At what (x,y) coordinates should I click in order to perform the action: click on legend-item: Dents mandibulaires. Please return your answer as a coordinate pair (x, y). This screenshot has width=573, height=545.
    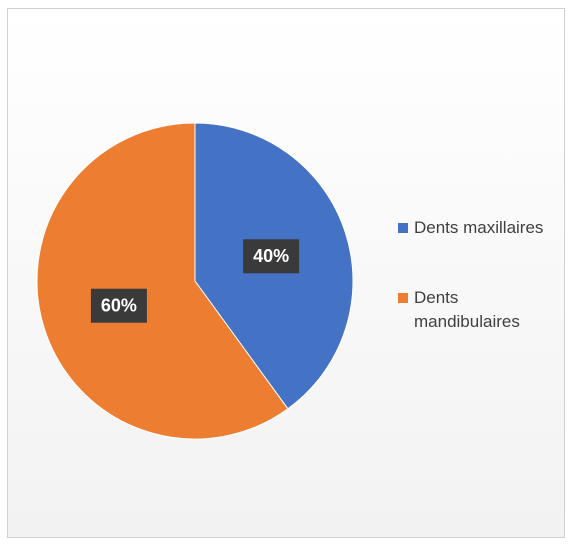
    Looking at the image, I should click on (478, 310).